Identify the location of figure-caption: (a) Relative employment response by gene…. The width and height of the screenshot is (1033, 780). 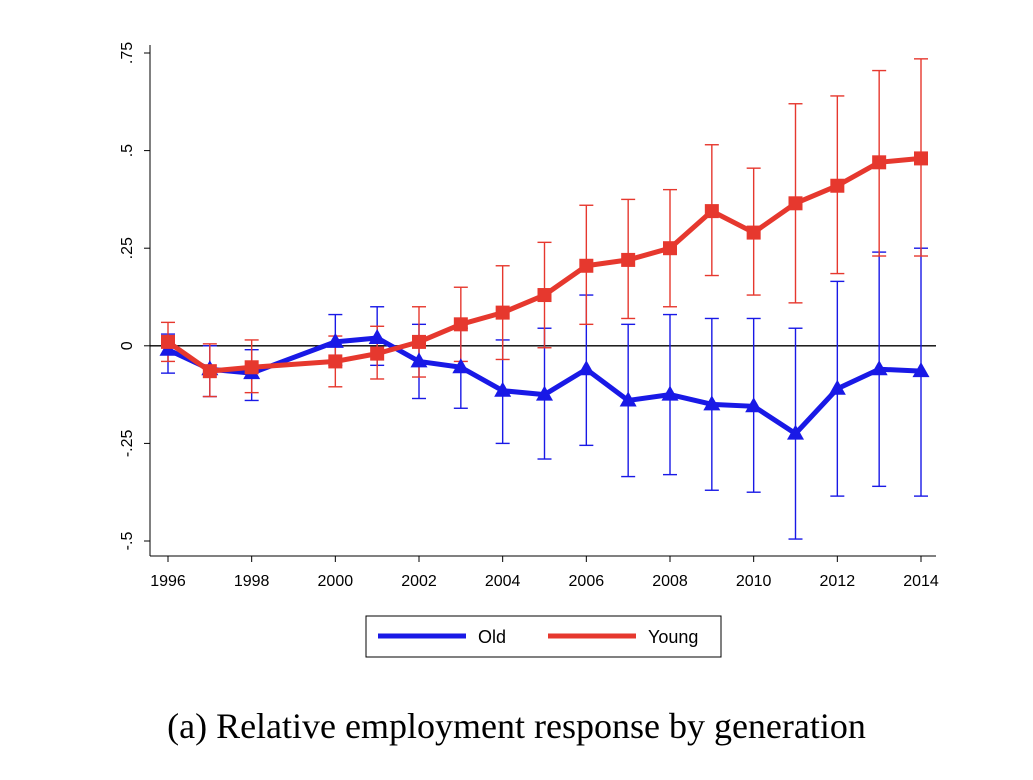
(516, 726).